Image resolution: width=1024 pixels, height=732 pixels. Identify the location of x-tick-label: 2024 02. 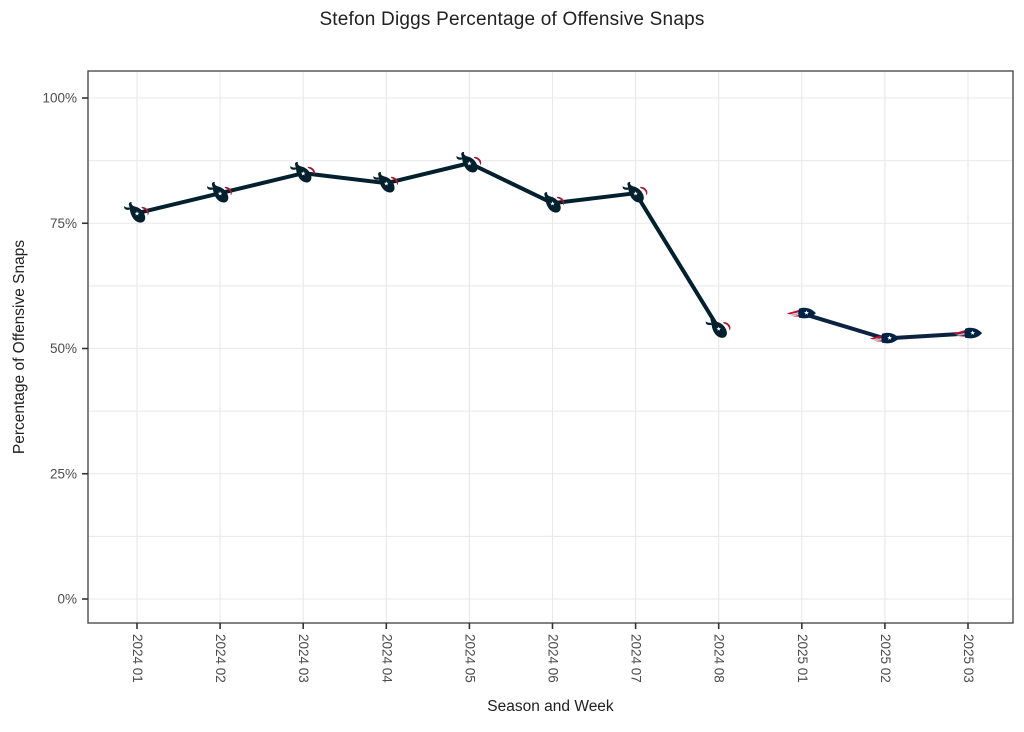
(220, 658).